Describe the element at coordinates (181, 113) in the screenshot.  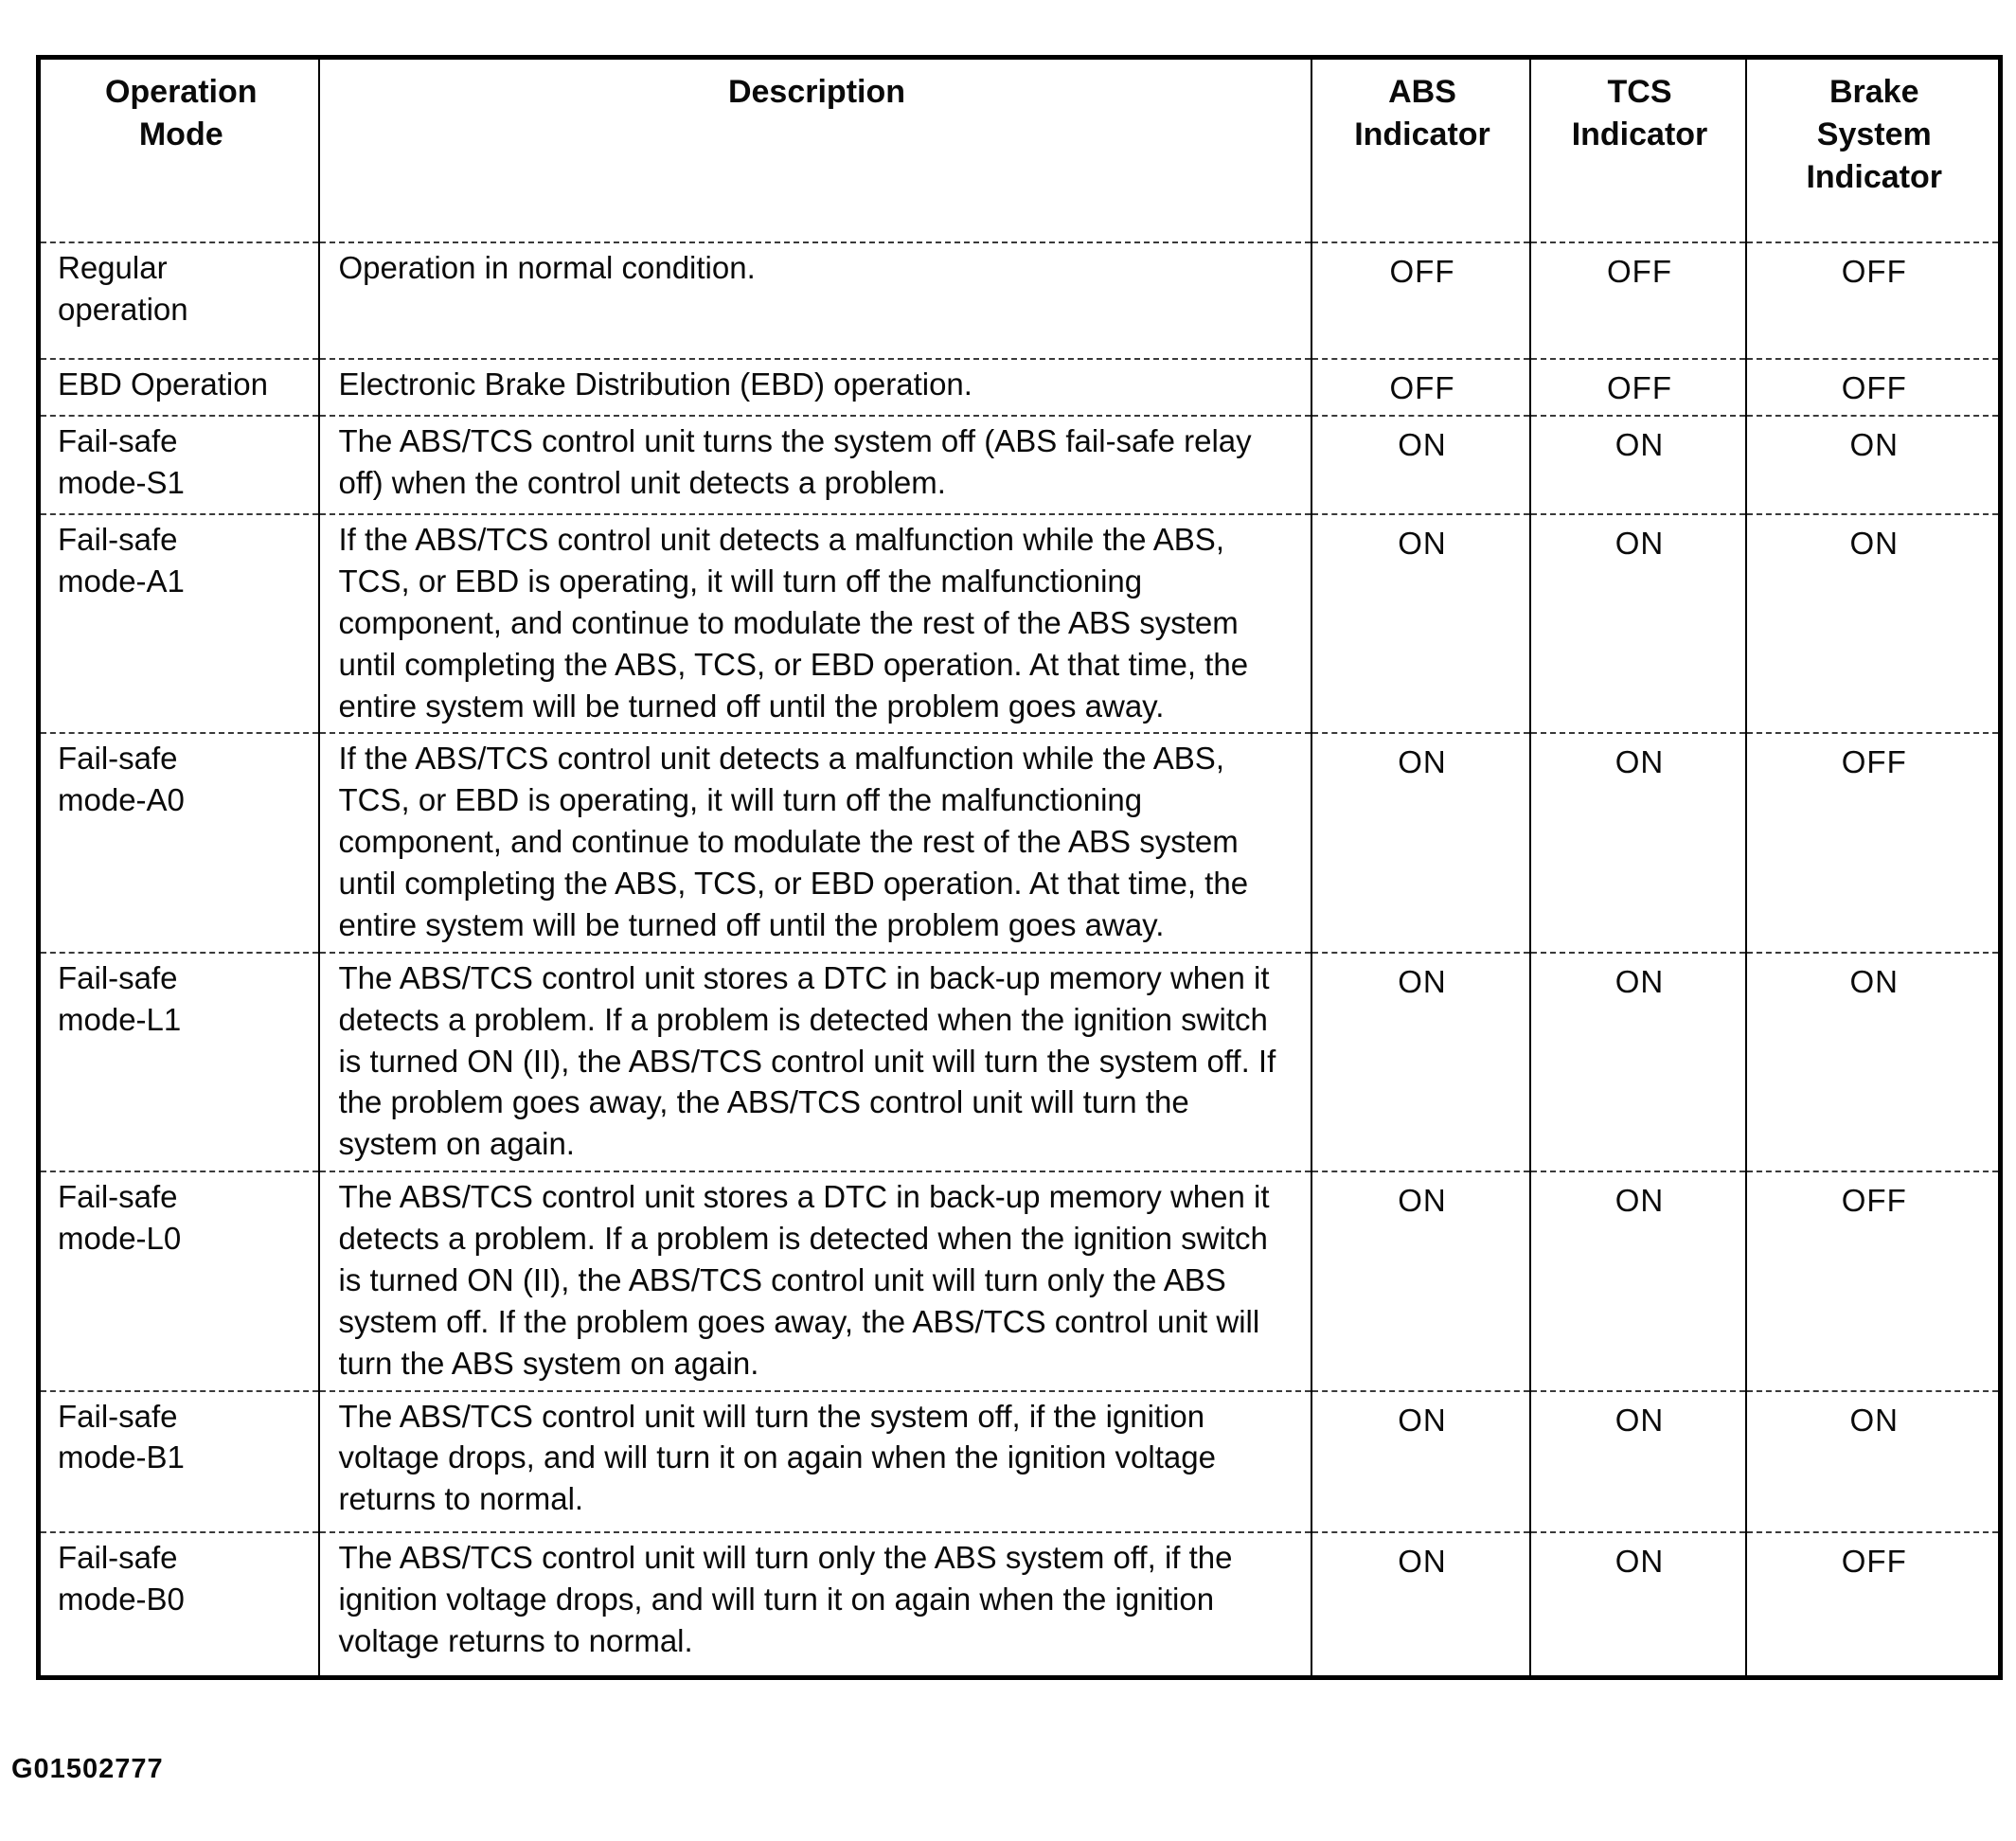
I see `header-operation-mode: Operation Mode` at that location.